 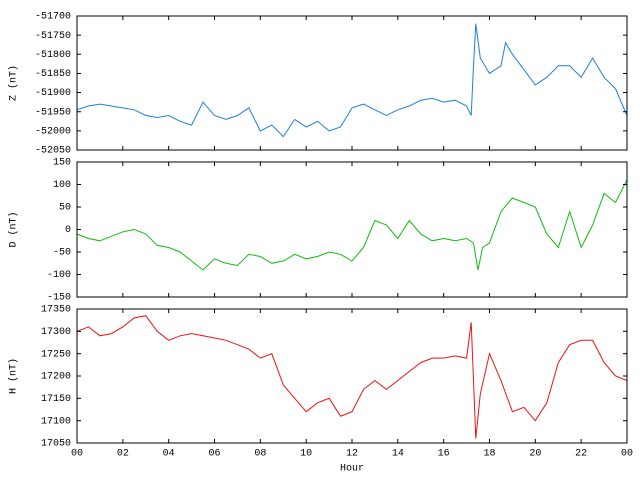 I want to click on x-tick-label: 06, so click(x=214, y=454).